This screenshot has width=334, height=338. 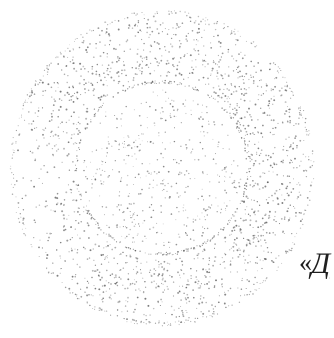 I want to click on opening-quote-mark: «, so click(x=305, y=262).